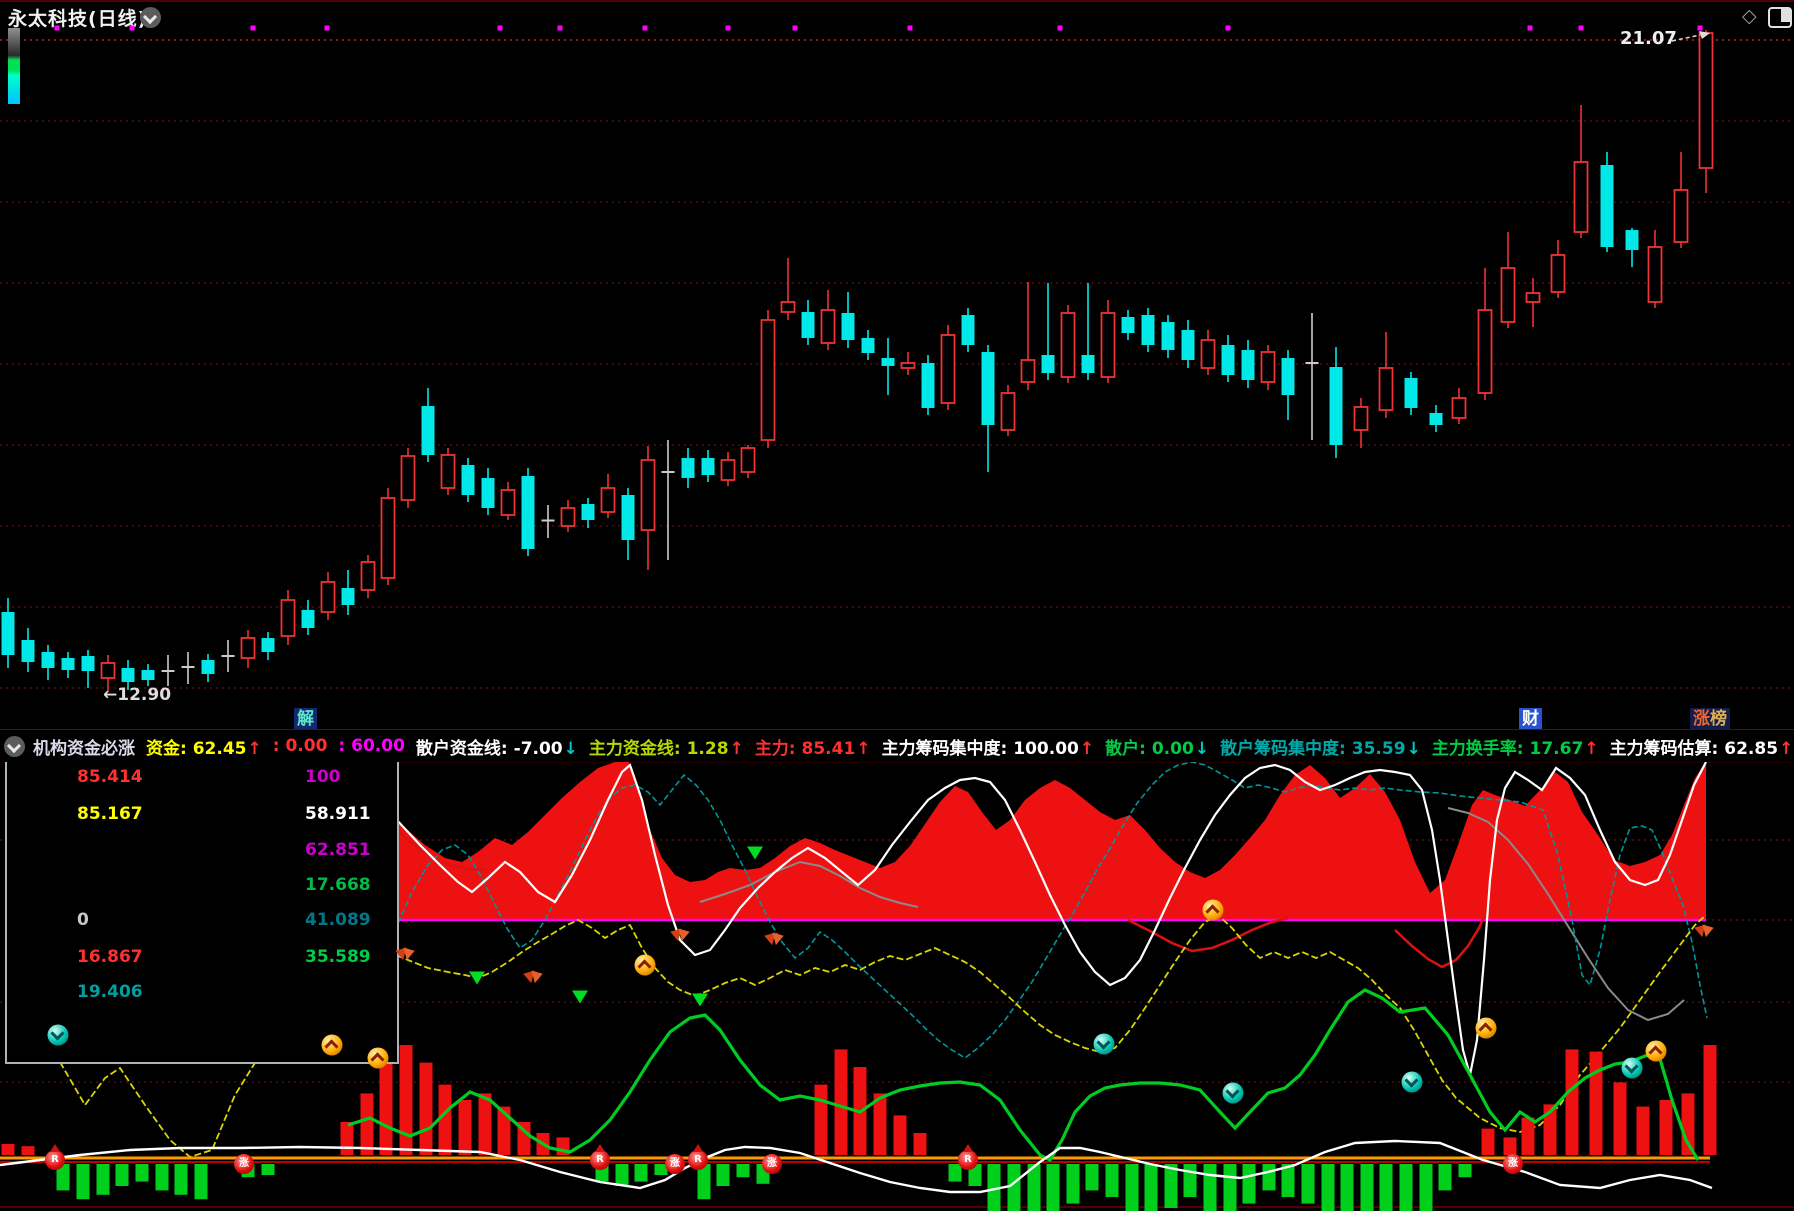 Image resolution: width=1794 pixels, height=1211 pixels. What do you see at coordinates (305, 719) in the screenshot?
I see `badge-jie: 解` at bounding box center [305, 719].